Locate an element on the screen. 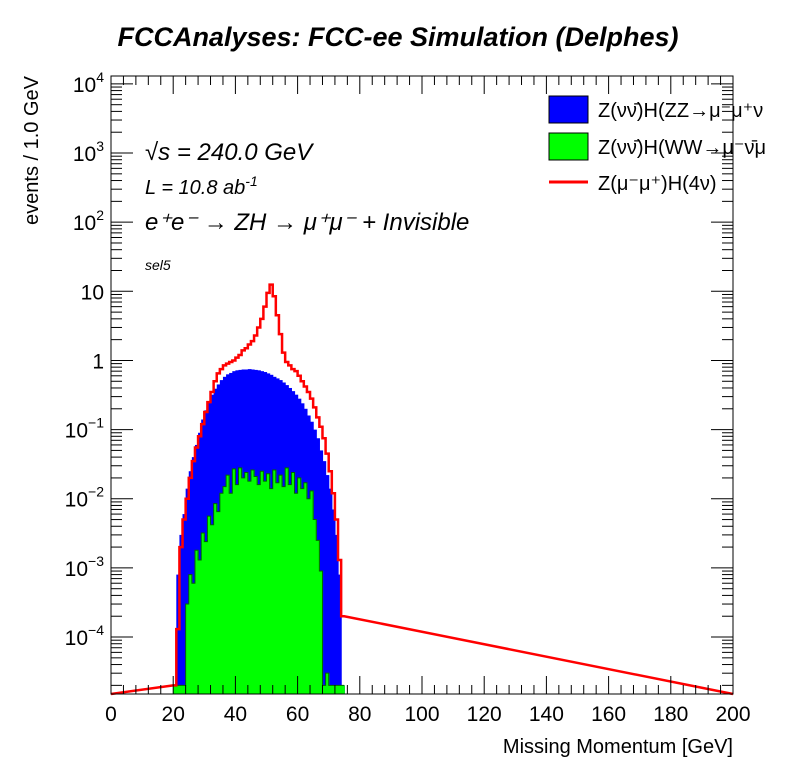 The width and height of the screenshot is (796, 772). legend-label-signal: Z(μ⁻μ⁺)H(4ν) is located at coordinates (657, 184).